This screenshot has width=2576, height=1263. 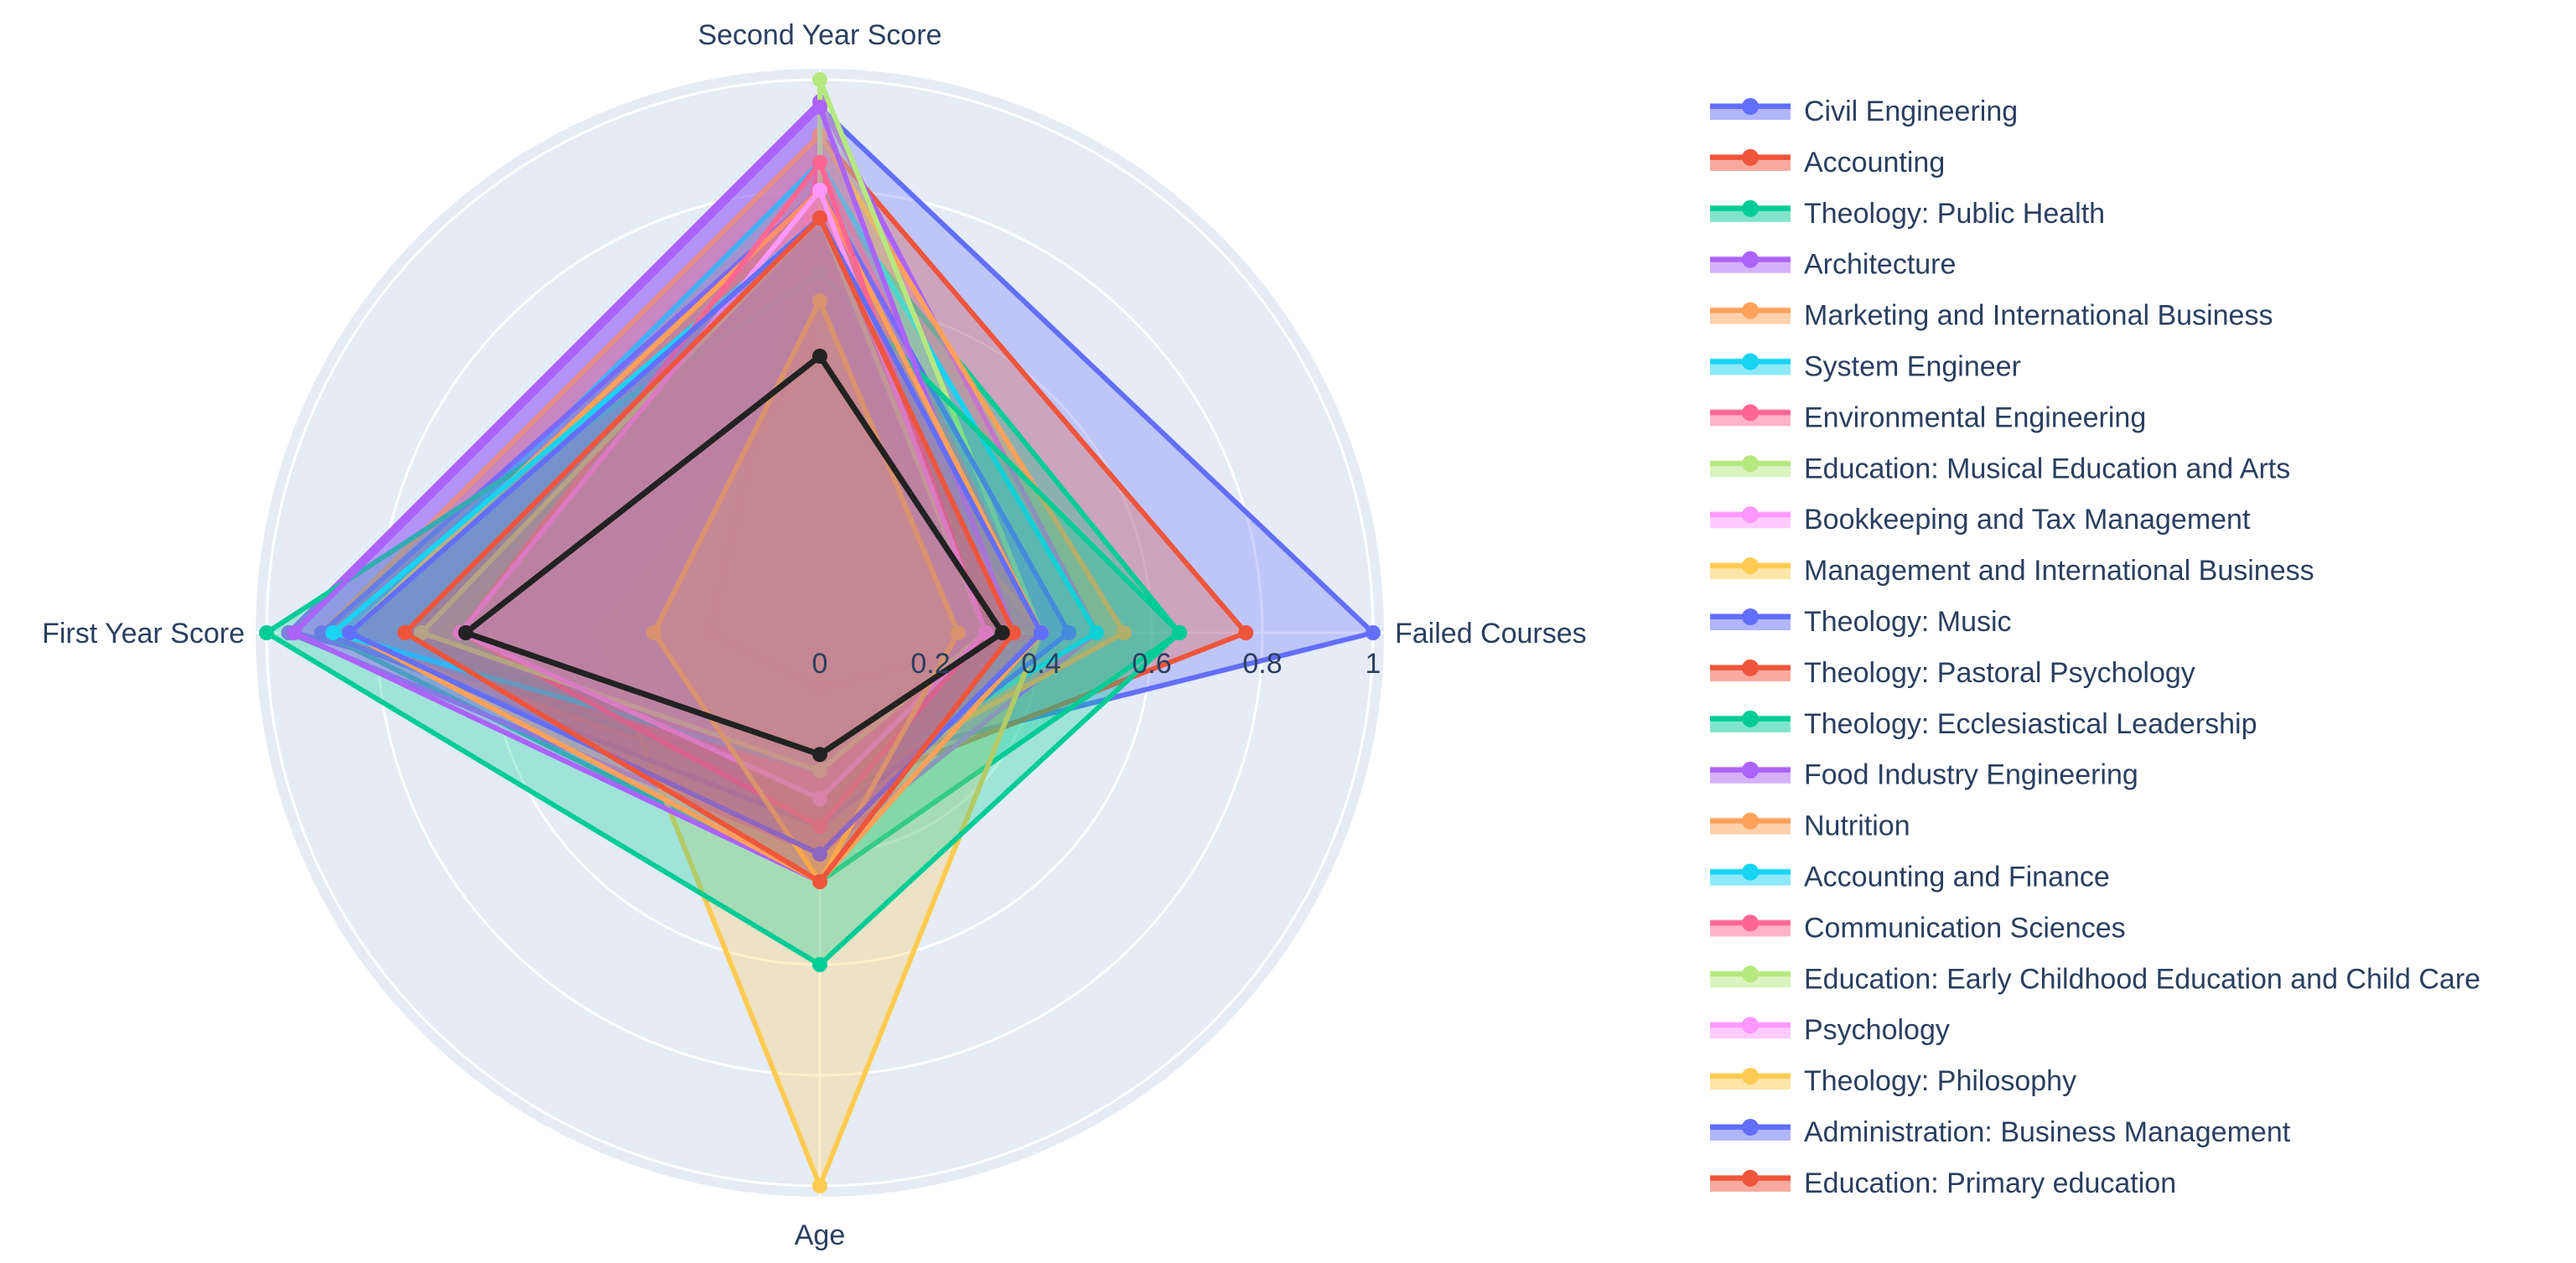 I want to click on legend-item: Marketing and International Business, so click(x=1991, y=316).